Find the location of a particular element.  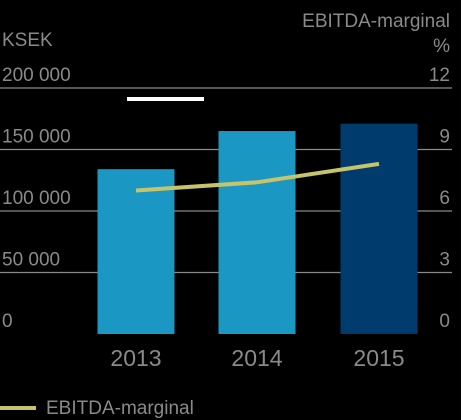

right-axis-unit-label: % is located at coordinates (441, 46).